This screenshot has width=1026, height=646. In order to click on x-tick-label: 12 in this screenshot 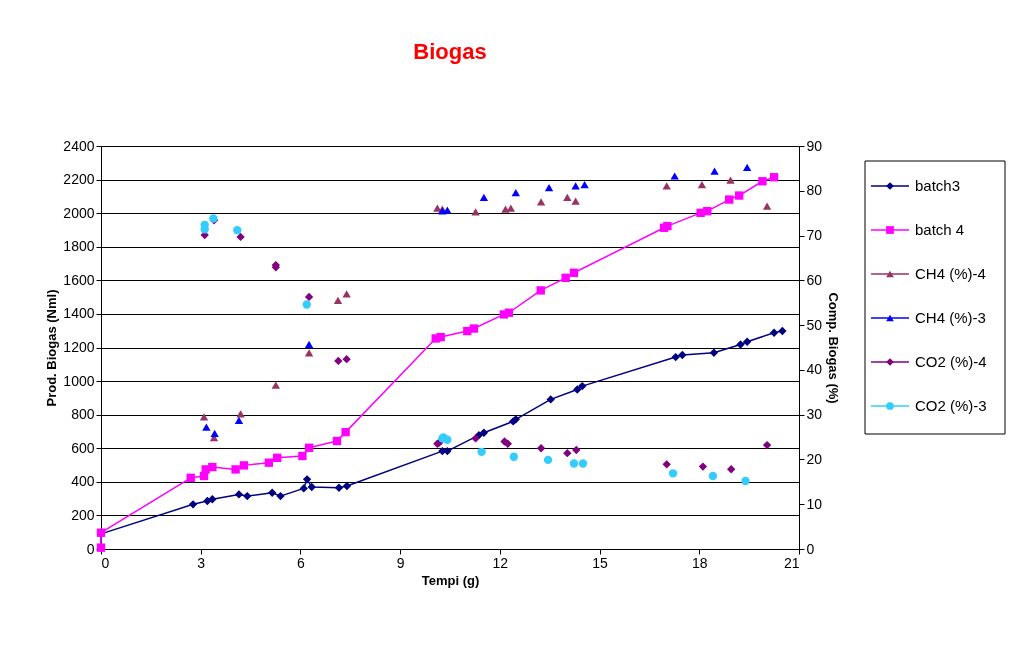, I will do `click(500, 562)`.